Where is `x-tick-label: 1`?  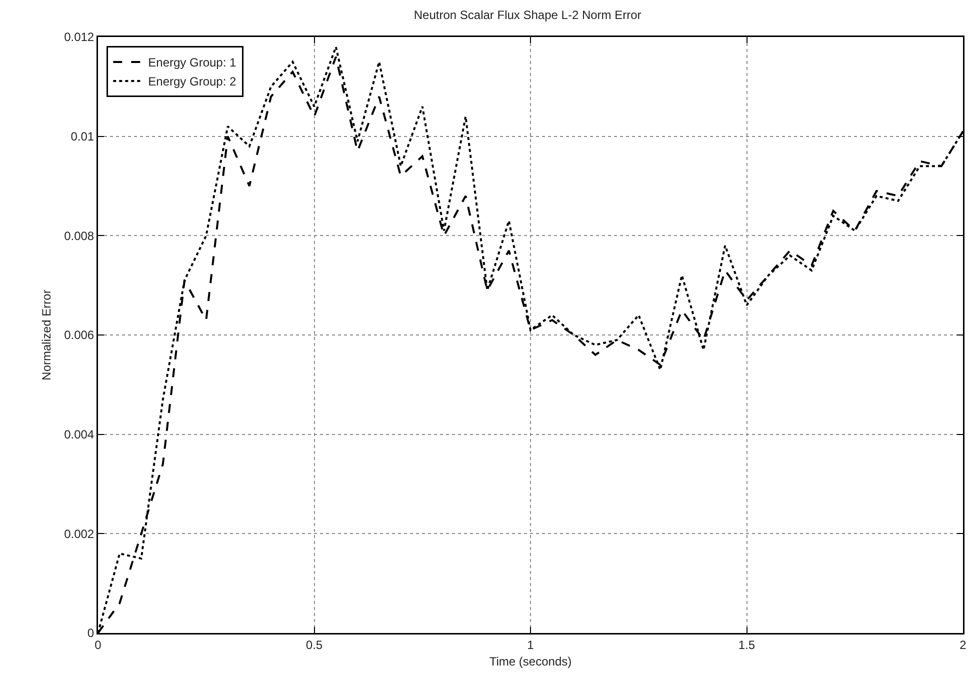
x-tick-label: 1 is located at coordinates (530, 645).